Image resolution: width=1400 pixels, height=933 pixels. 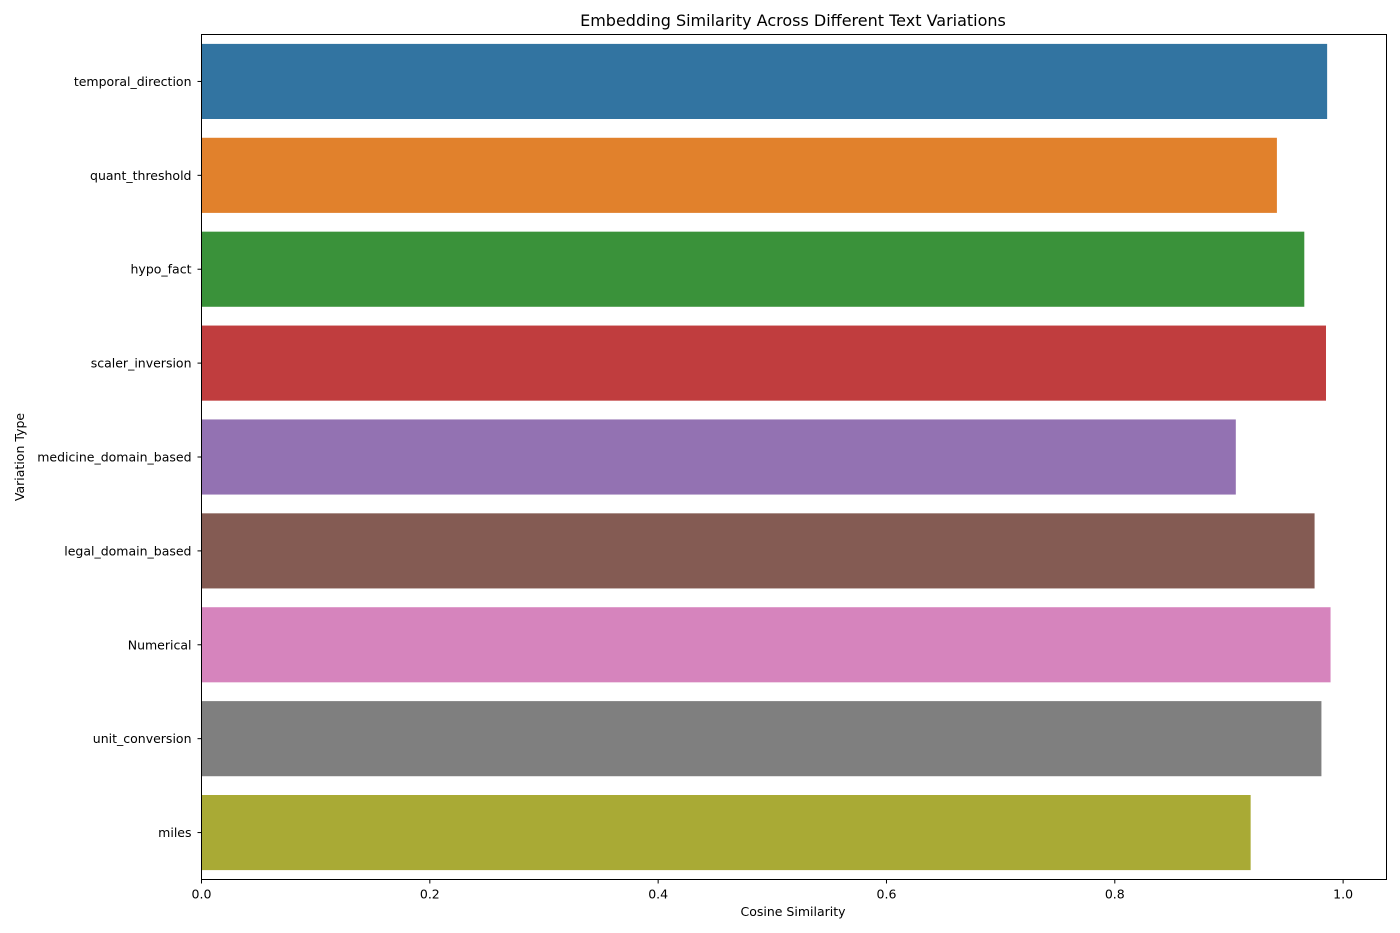 I want to click on bar-medicine_domain_based, so click(x=718, y=457).